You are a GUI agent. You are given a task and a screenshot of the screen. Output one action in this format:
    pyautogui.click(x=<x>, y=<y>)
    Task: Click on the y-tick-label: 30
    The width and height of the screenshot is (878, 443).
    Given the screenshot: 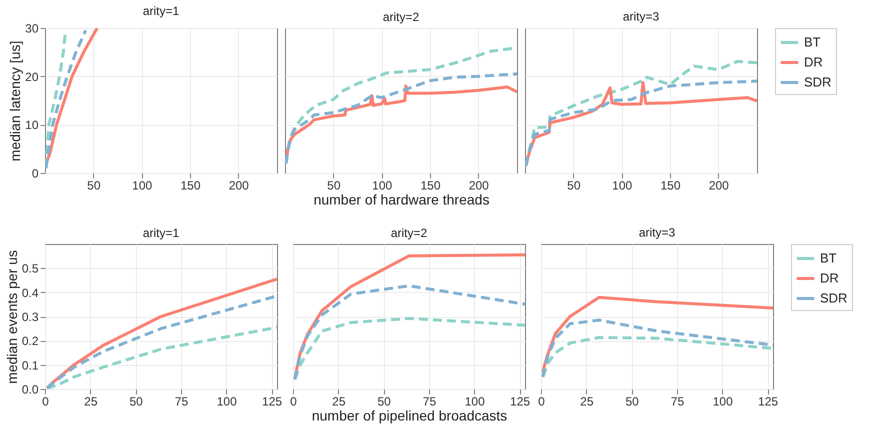 What is the action you would take?
    pyautogui.click(x=32, y=29)
    